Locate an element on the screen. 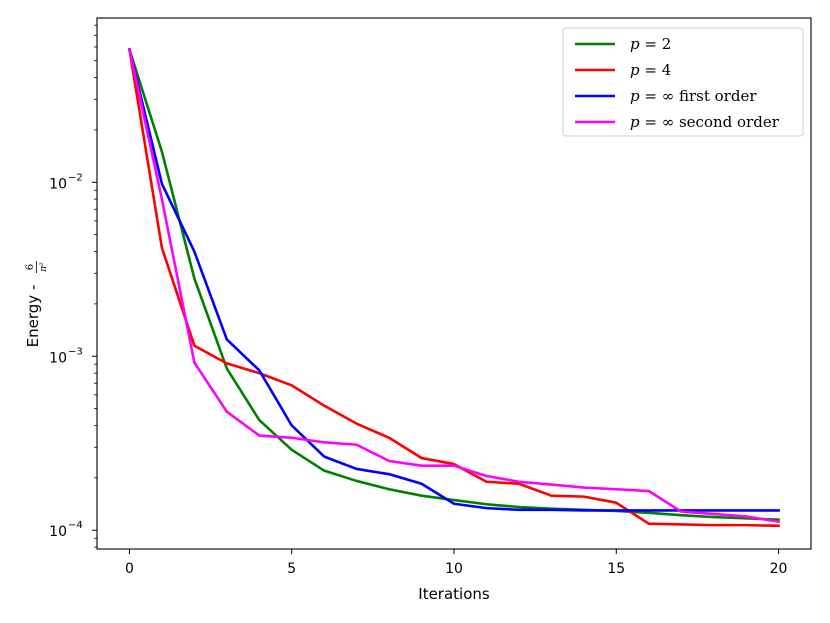 The image size is (830, 623). y-axis-title: Energy - 6 π² is located at coordinates (36, 304).